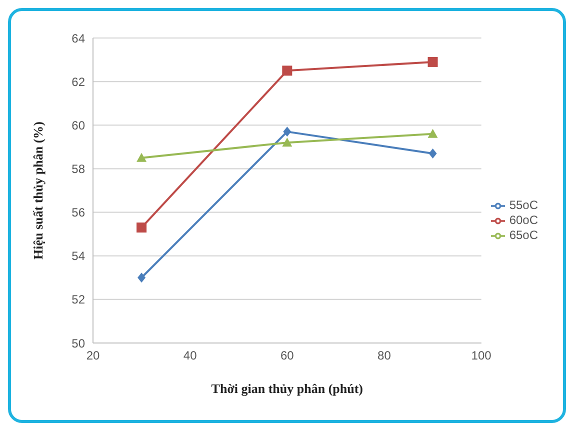  I want to click on y-tick-label: 64, so click(79, 38).